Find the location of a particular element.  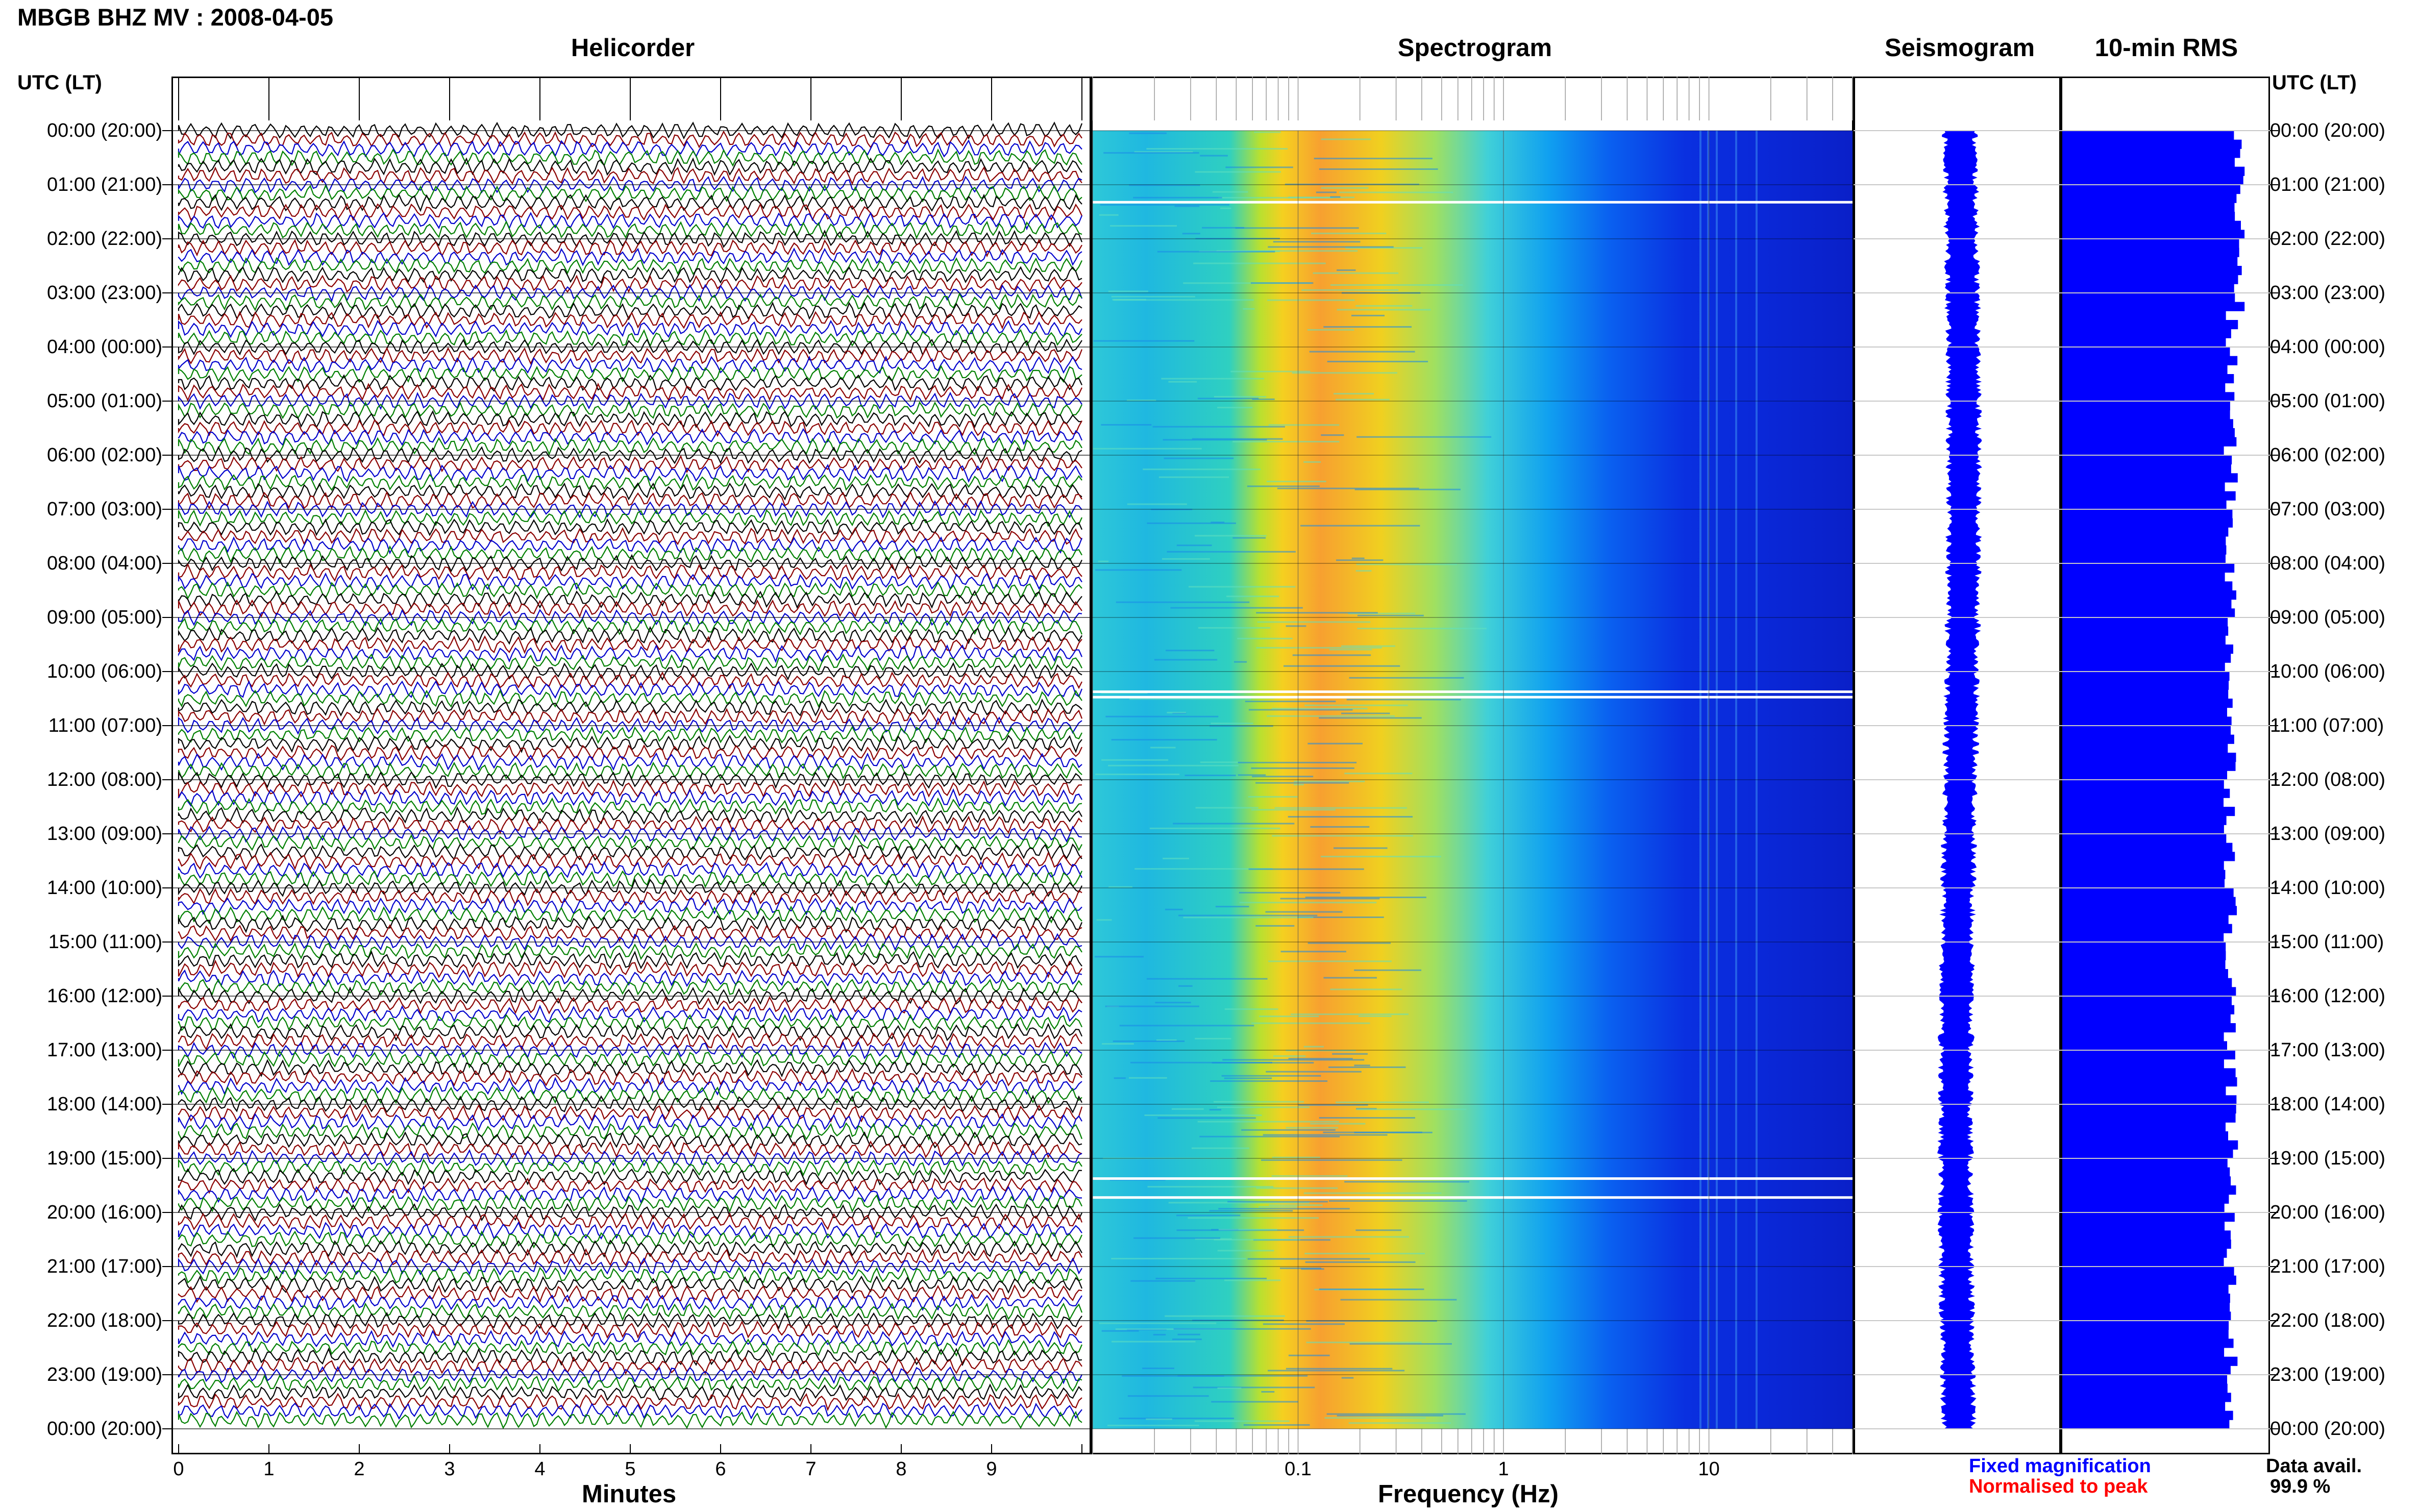

spectrogram-harmonic-line is located at coordinates (1736, 780).